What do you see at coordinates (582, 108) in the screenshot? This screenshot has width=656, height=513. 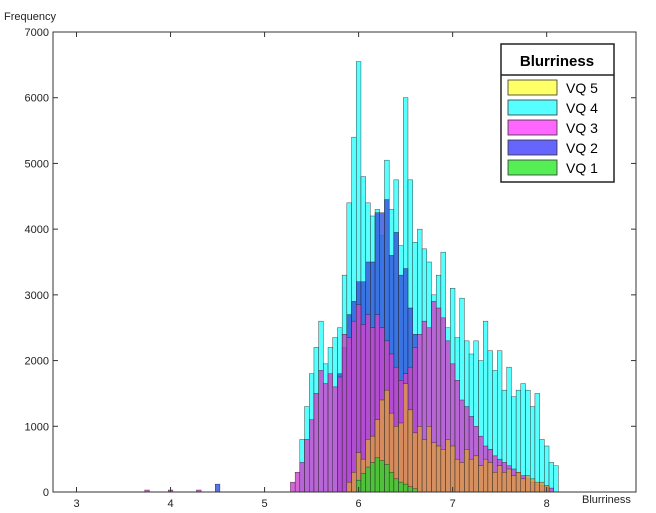 I see `legend-label-vq4: VQ 4` at bounding box center [582, 108].